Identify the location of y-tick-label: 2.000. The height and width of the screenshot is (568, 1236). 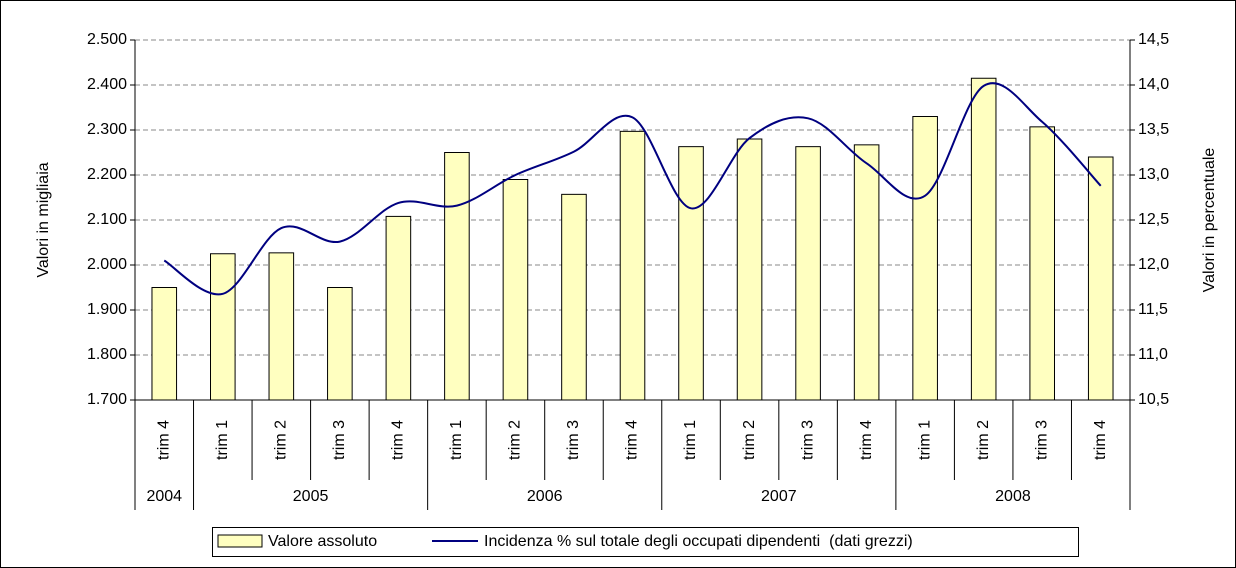
(107, 264).